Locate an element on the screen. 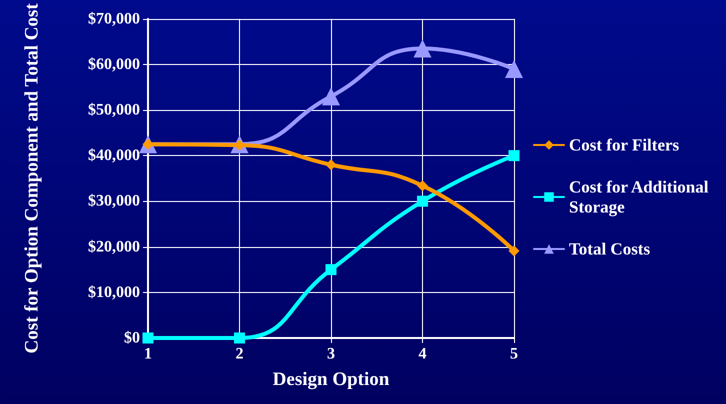 The image size is (726, 404). y-tick-label: $10,000 is located at coordinates (114, 292).